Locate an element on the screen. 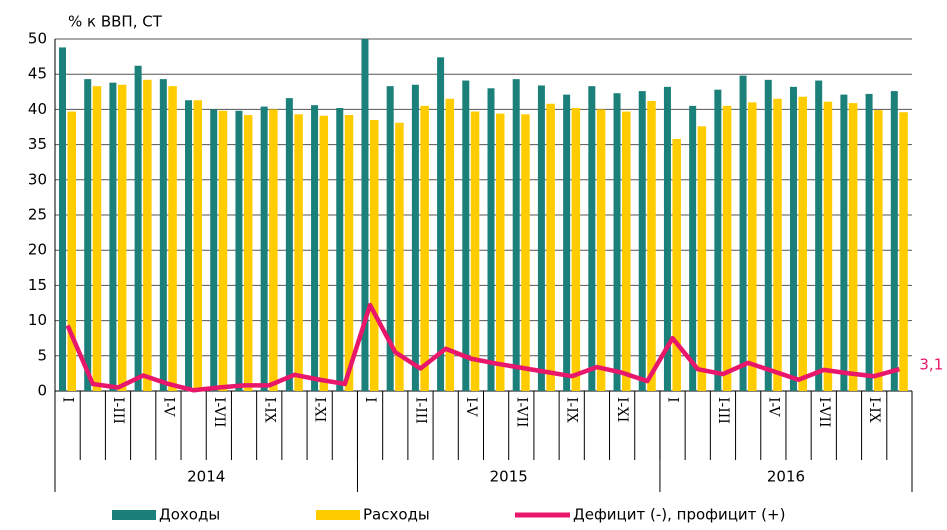 The height and width of the screenshot is (530, 947). group-label: 2016 is located at coordinates (786, 477).